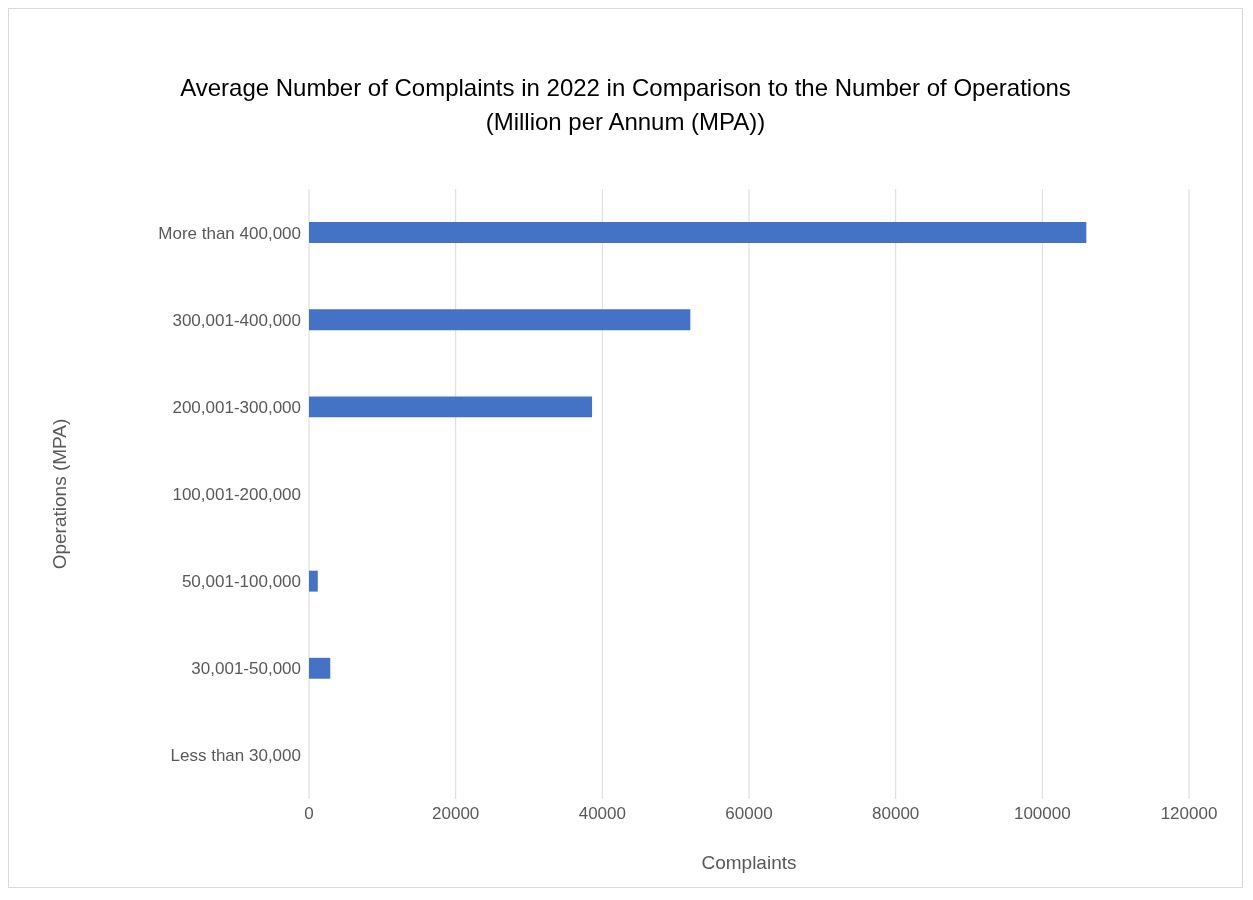 The width and height of the screenshot is (1253, 900). What do you see at coordinates (236, 407) in the screenshot?
I see `y-tick-label: 200,001-300,000` at bounding box center [236, 407].